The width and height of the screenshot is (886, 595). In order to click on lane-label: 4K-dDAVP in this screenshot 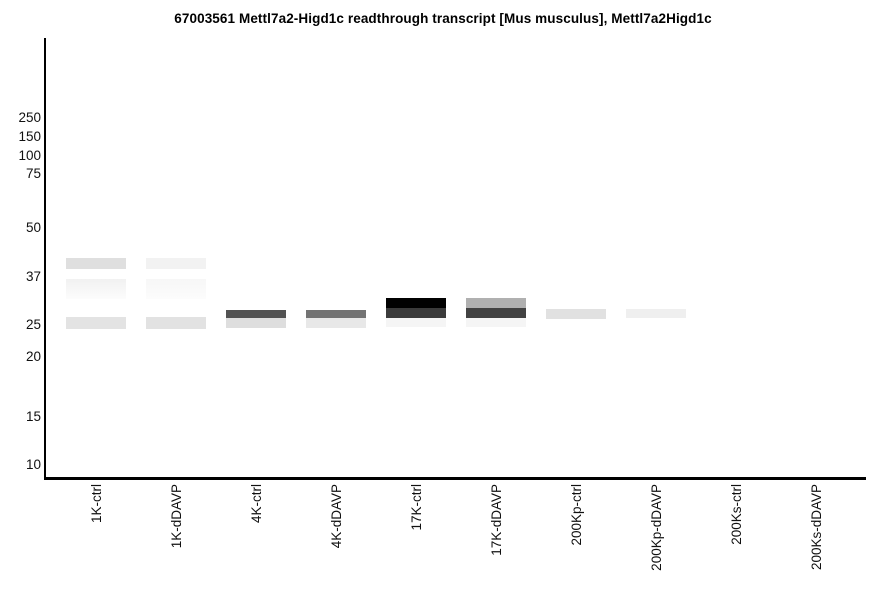, I will do `click(336, 516)`.